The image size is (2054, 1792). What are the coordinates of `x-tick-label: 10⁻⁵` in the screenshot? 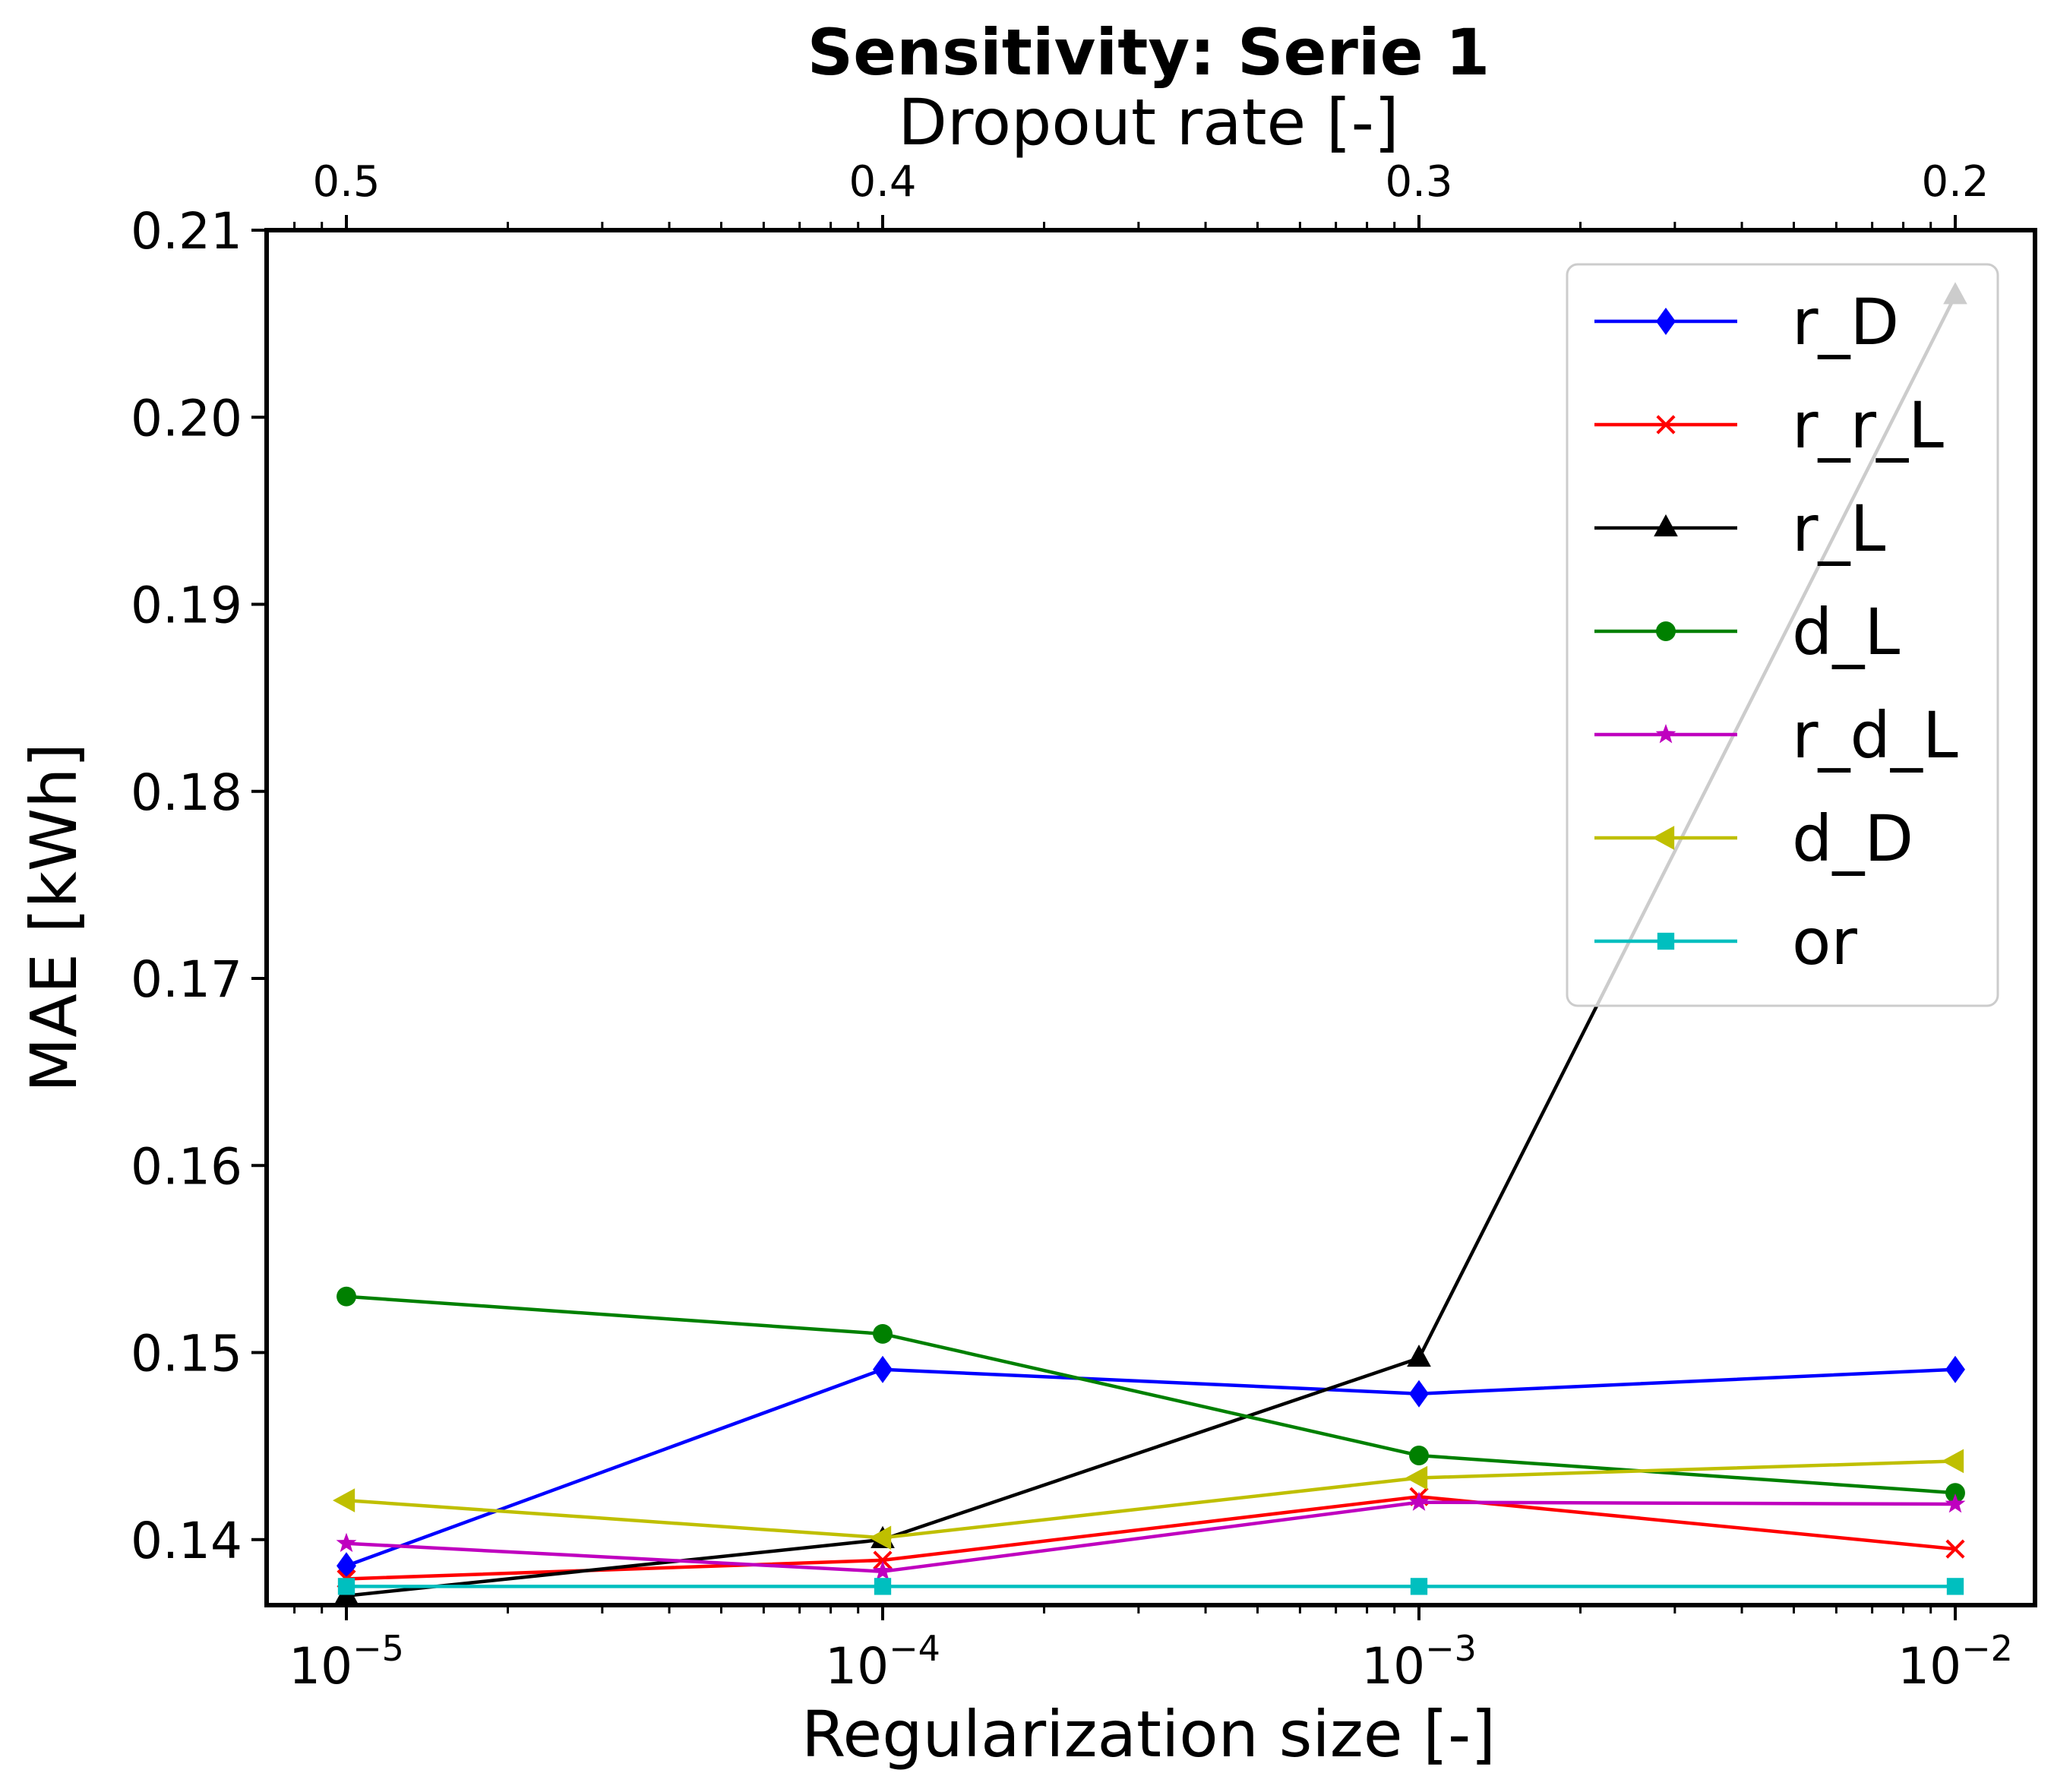 It's located at (346, 1662).